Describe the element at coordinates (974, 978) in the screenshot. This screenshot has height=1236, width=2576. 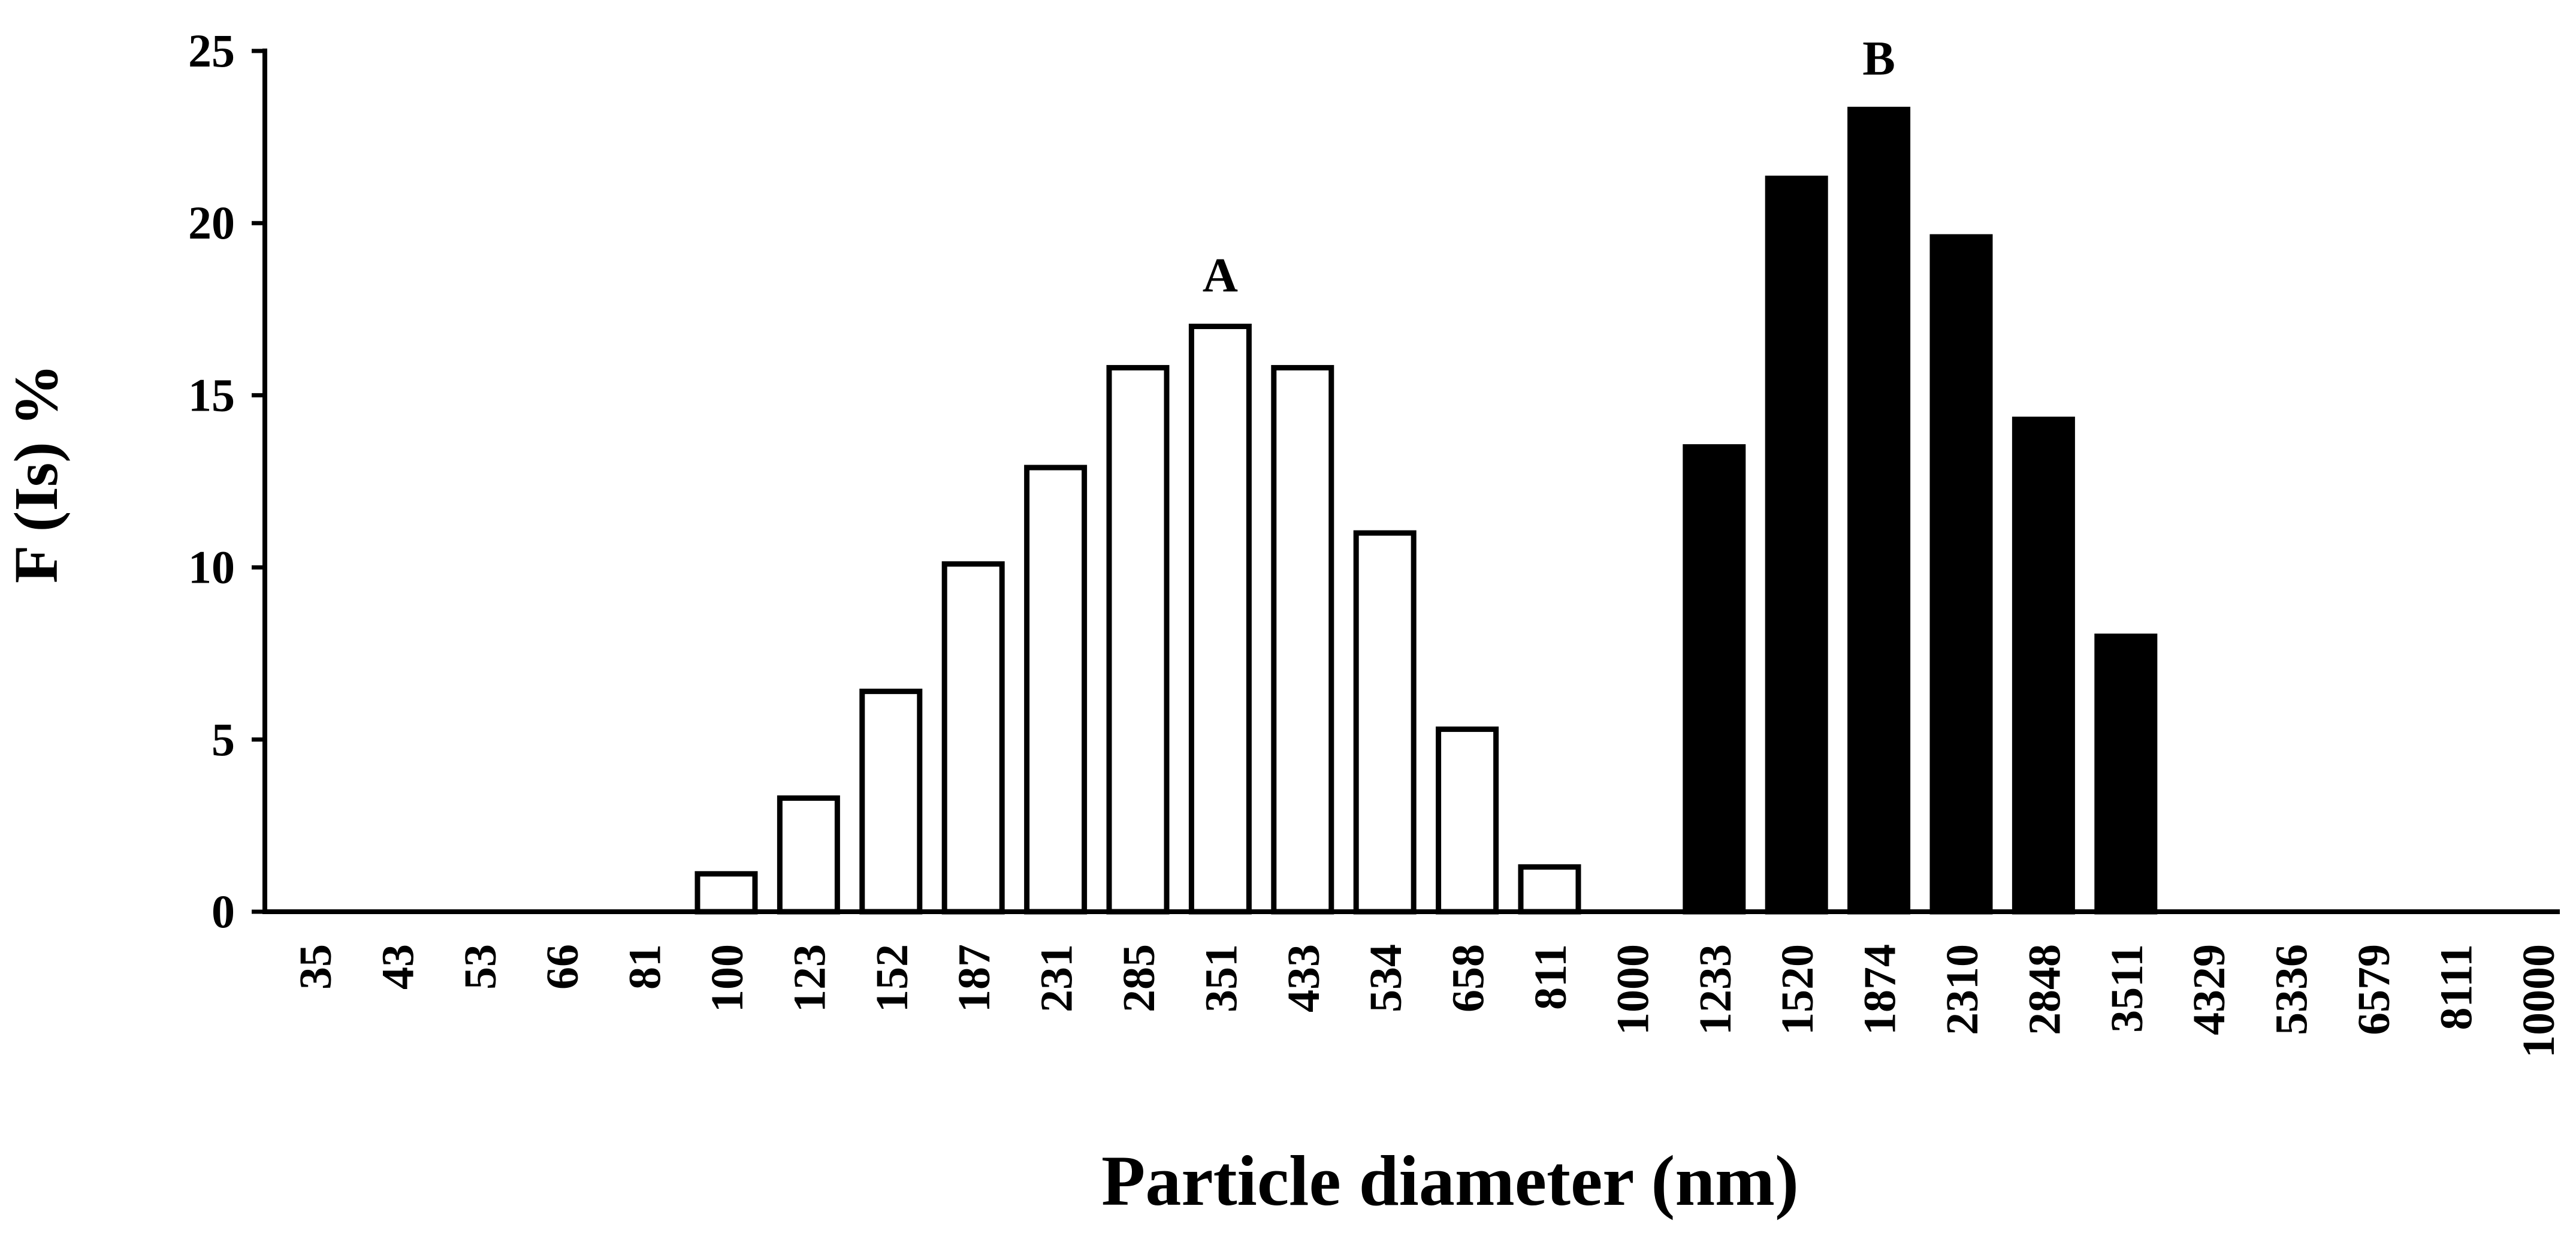
I see `x-tick-label-187: 187` at that location.